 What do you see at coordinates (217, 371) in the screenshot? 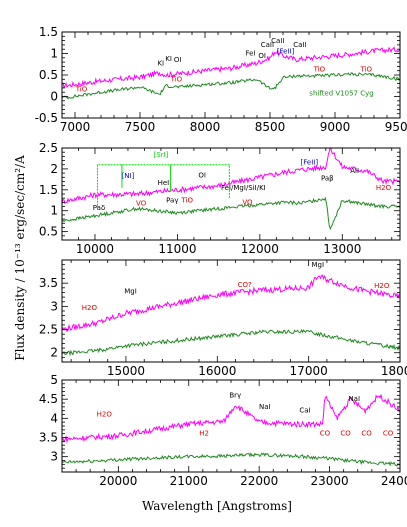
I see `x-tick-label: 16000` at bounding box center [217, 371].